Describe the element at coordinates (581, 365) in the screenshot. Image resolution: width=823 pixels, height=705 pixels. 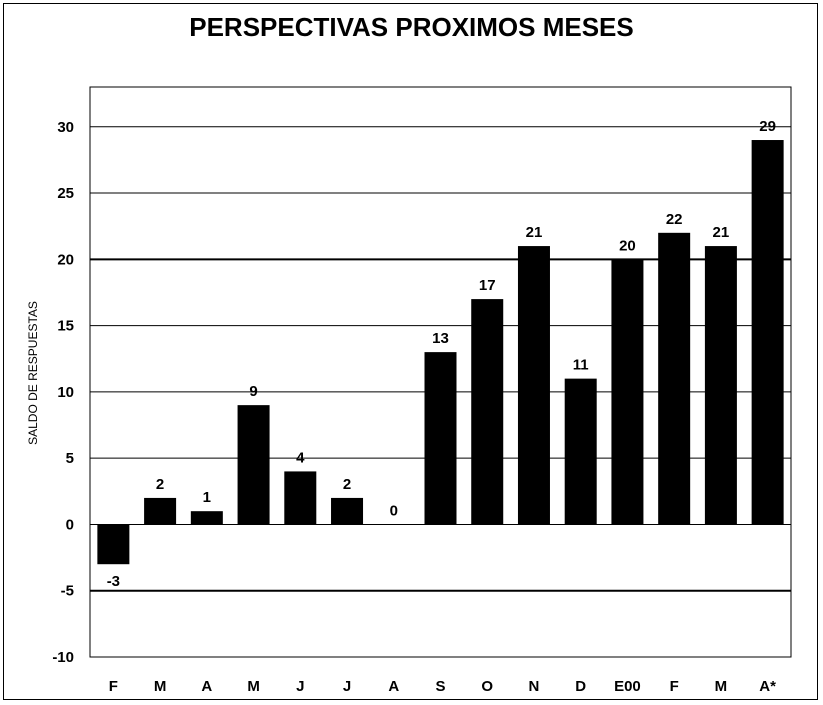
I see `data-label: 11` at that location.